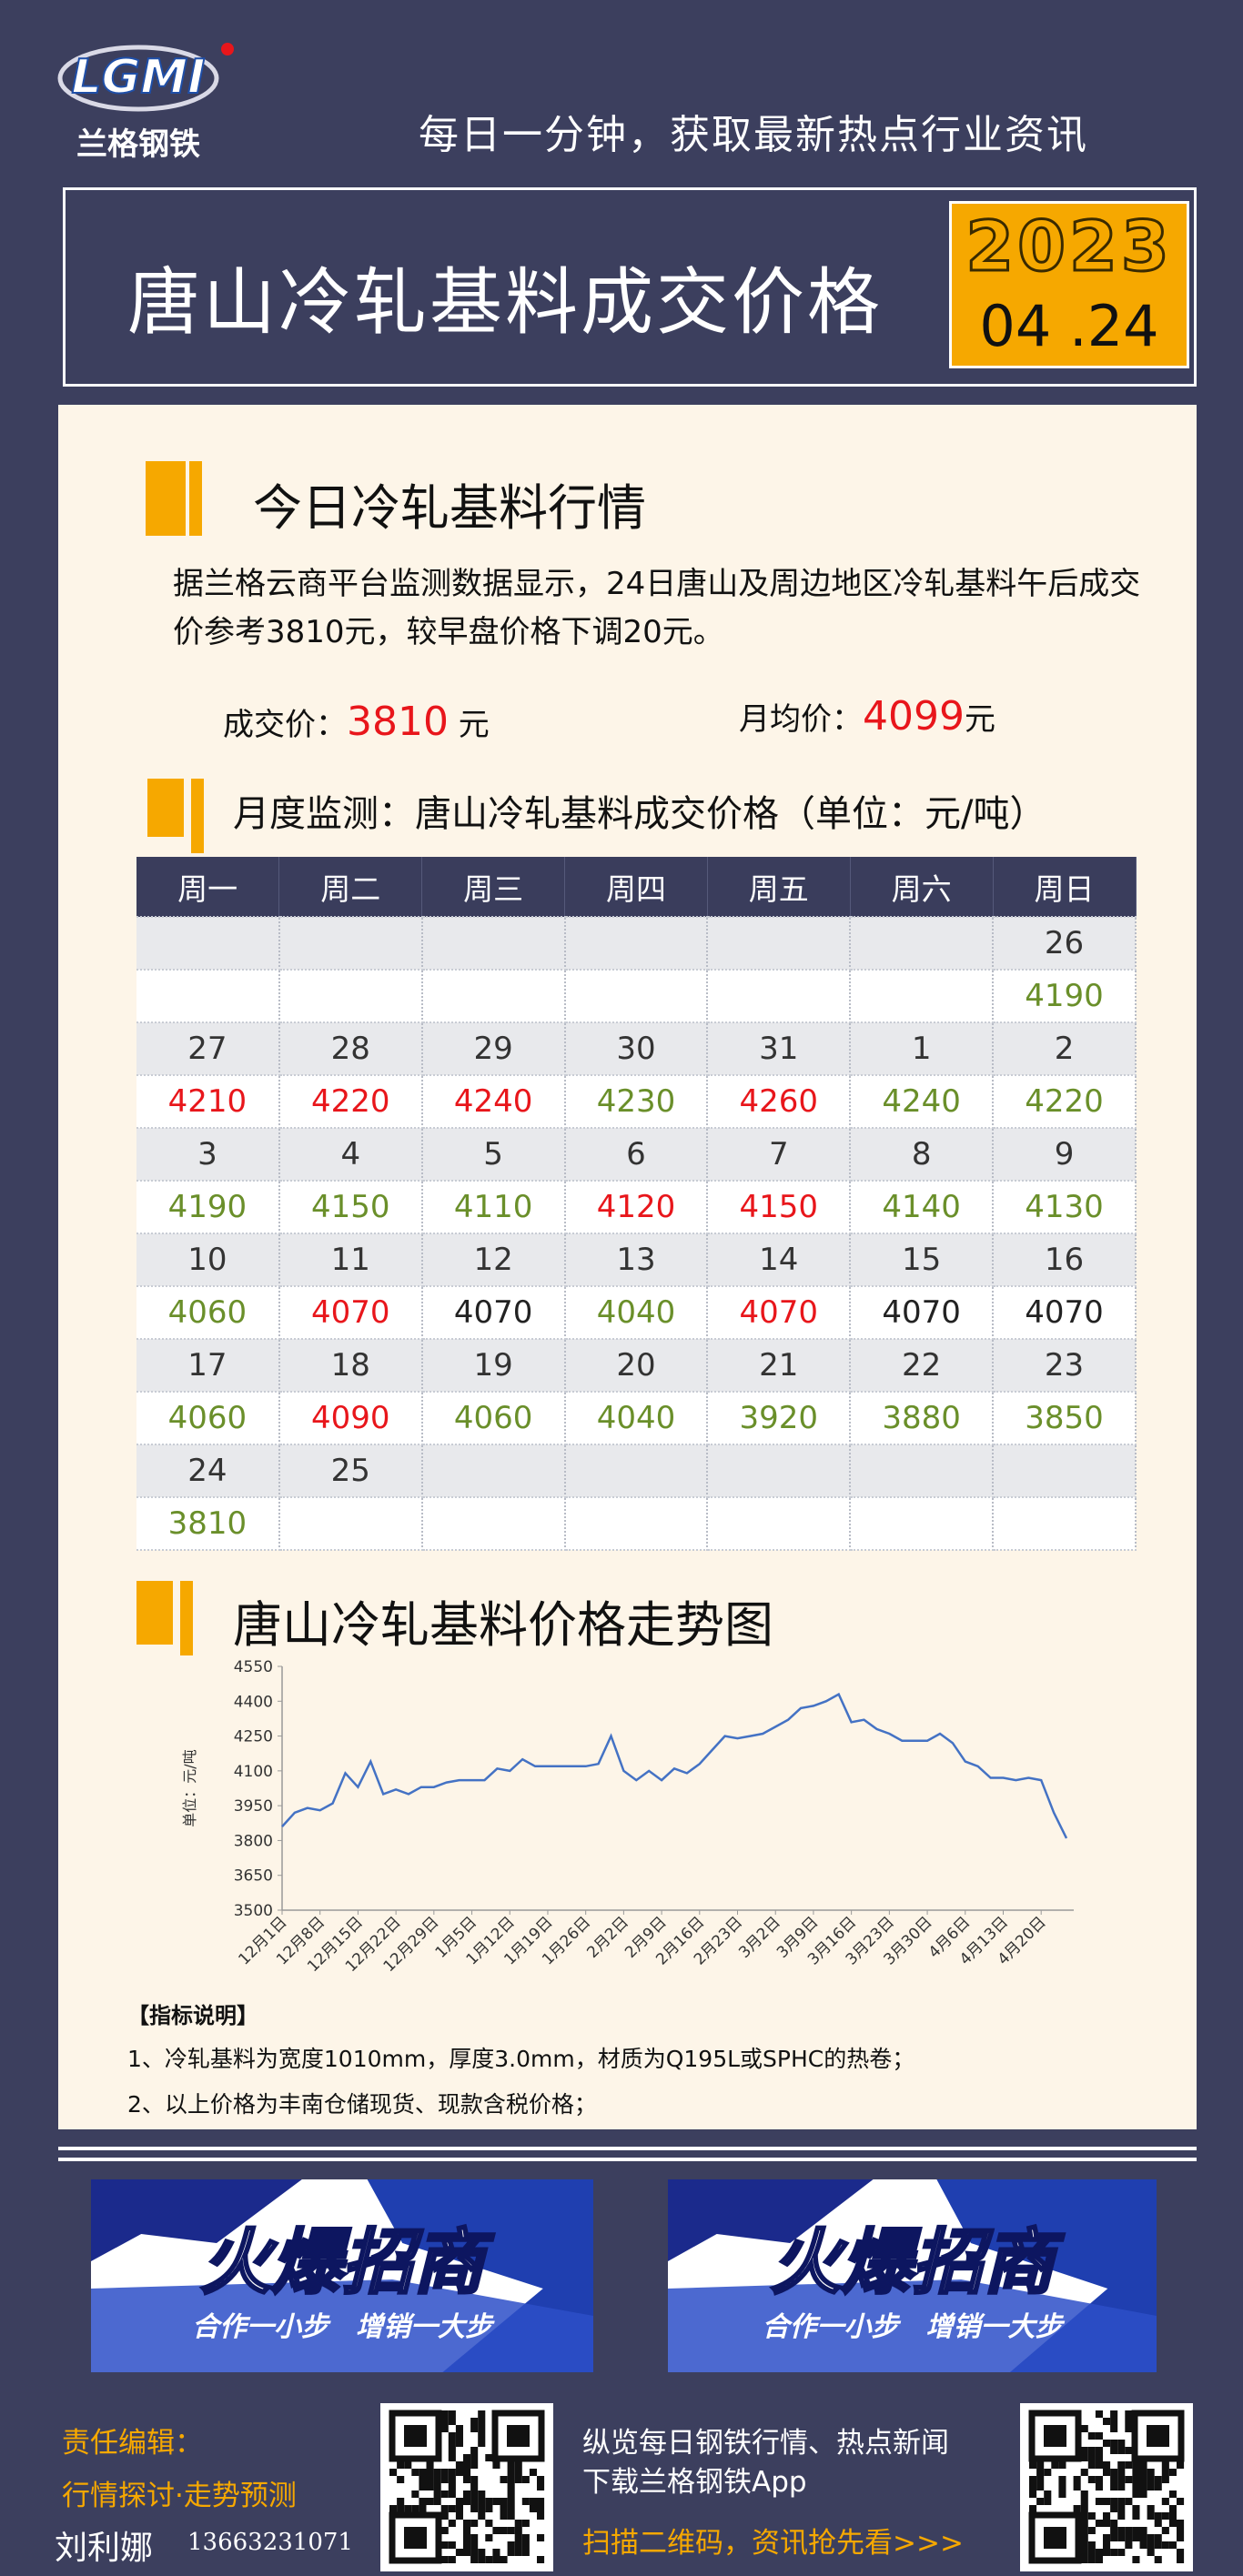 This screenshot has height=2576, width=1243. I want to click on day-cell: 1, so click(922, 1049).